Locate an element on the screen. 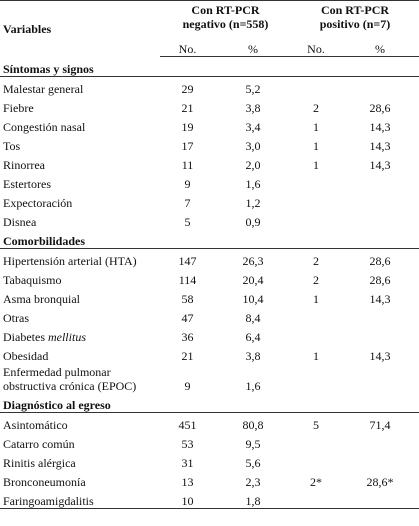  row-label: Tos is located at coordinates (80, 143).